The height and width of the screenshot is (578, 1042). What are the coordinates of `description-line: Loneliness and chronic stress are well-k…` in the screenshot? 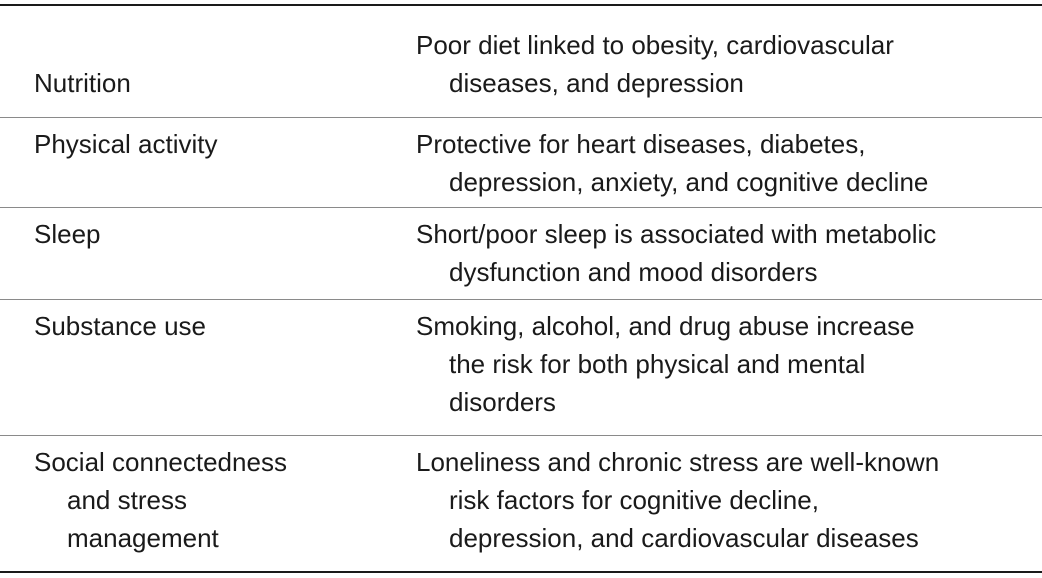 It's located at (678, 462).